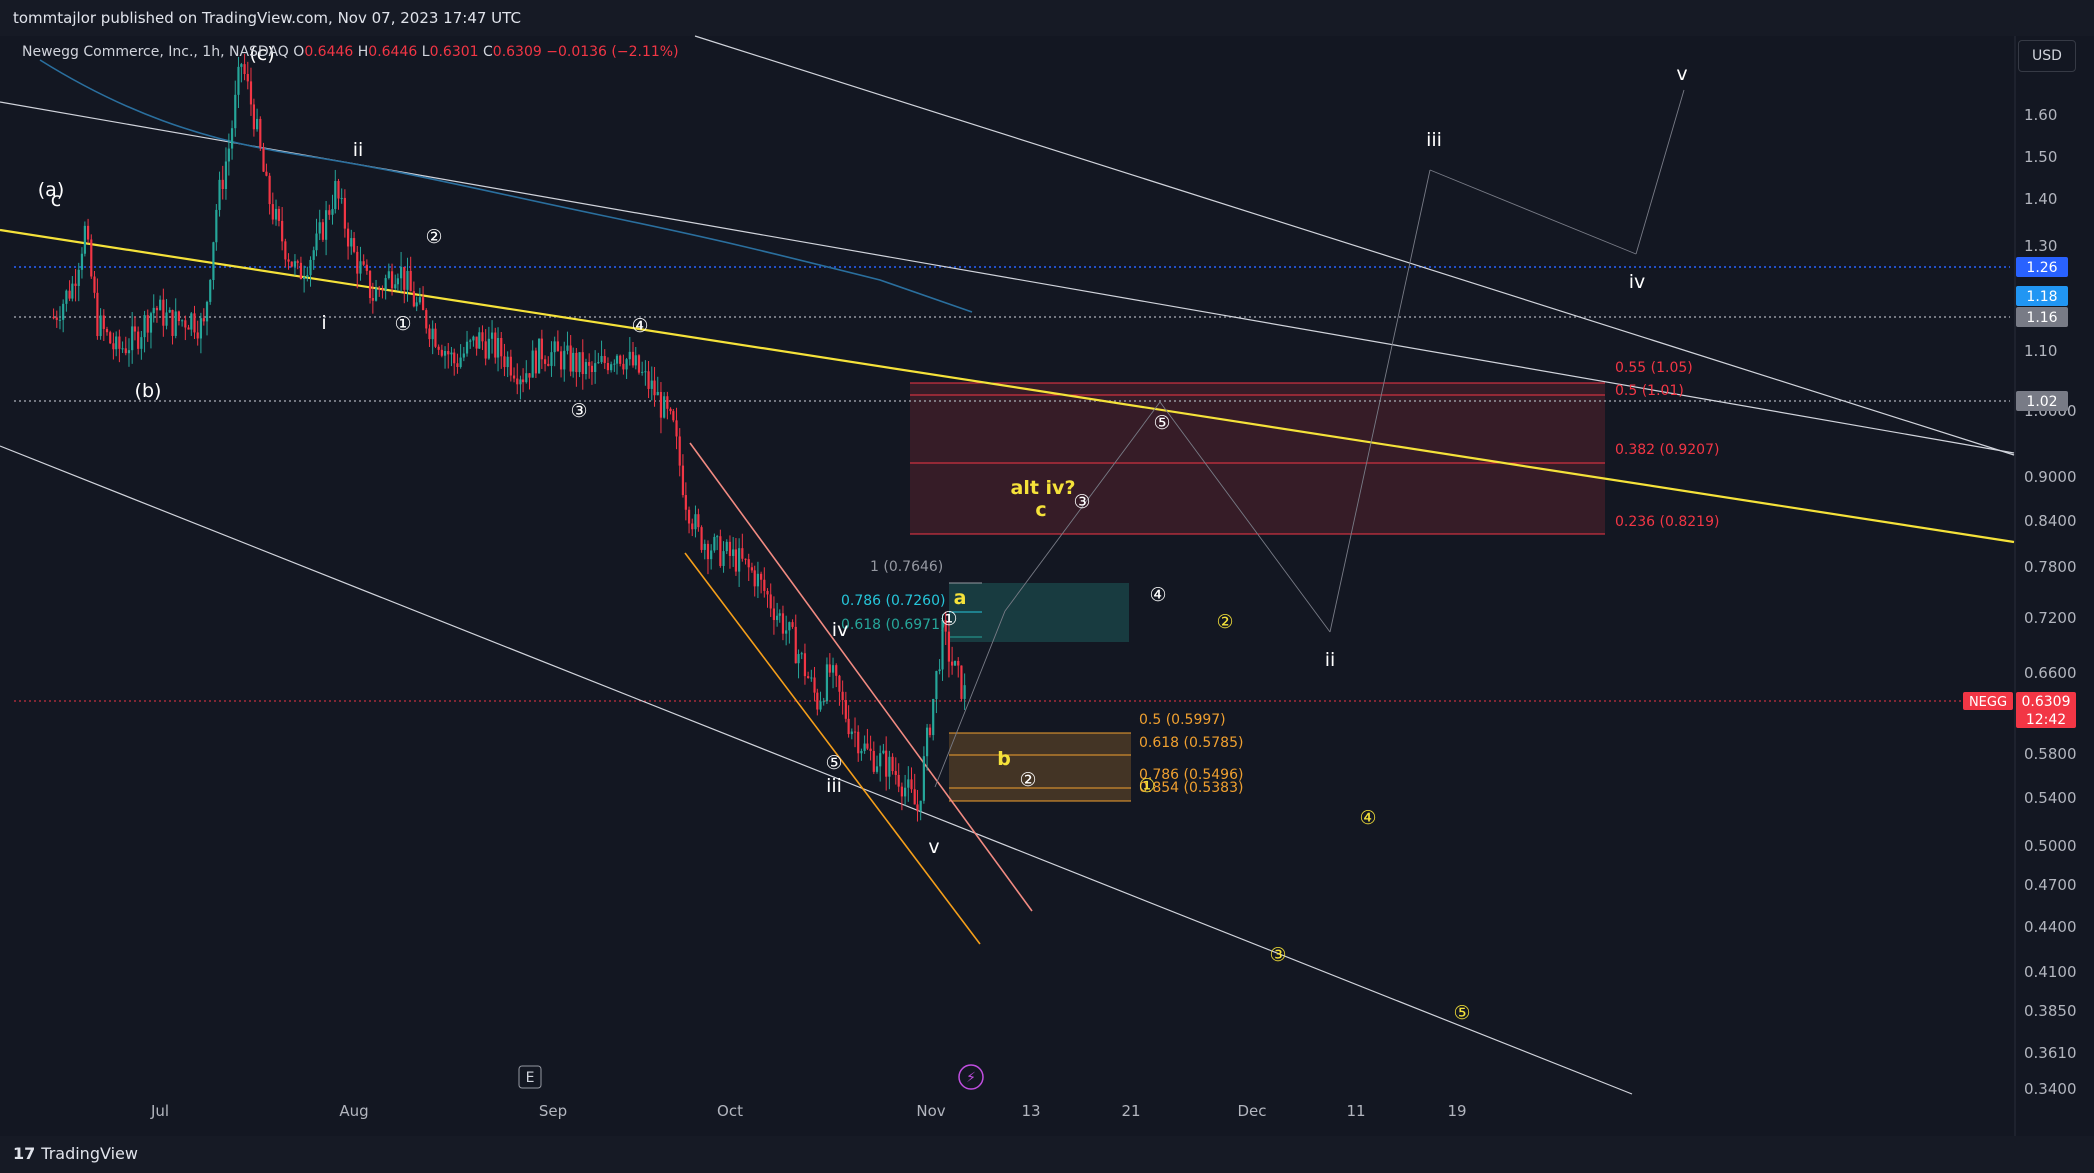 The image size is (2094, 1173). Describe the element at coordinates (2047, 56) in the screenshot. I see `currency-button: USD` at that location.